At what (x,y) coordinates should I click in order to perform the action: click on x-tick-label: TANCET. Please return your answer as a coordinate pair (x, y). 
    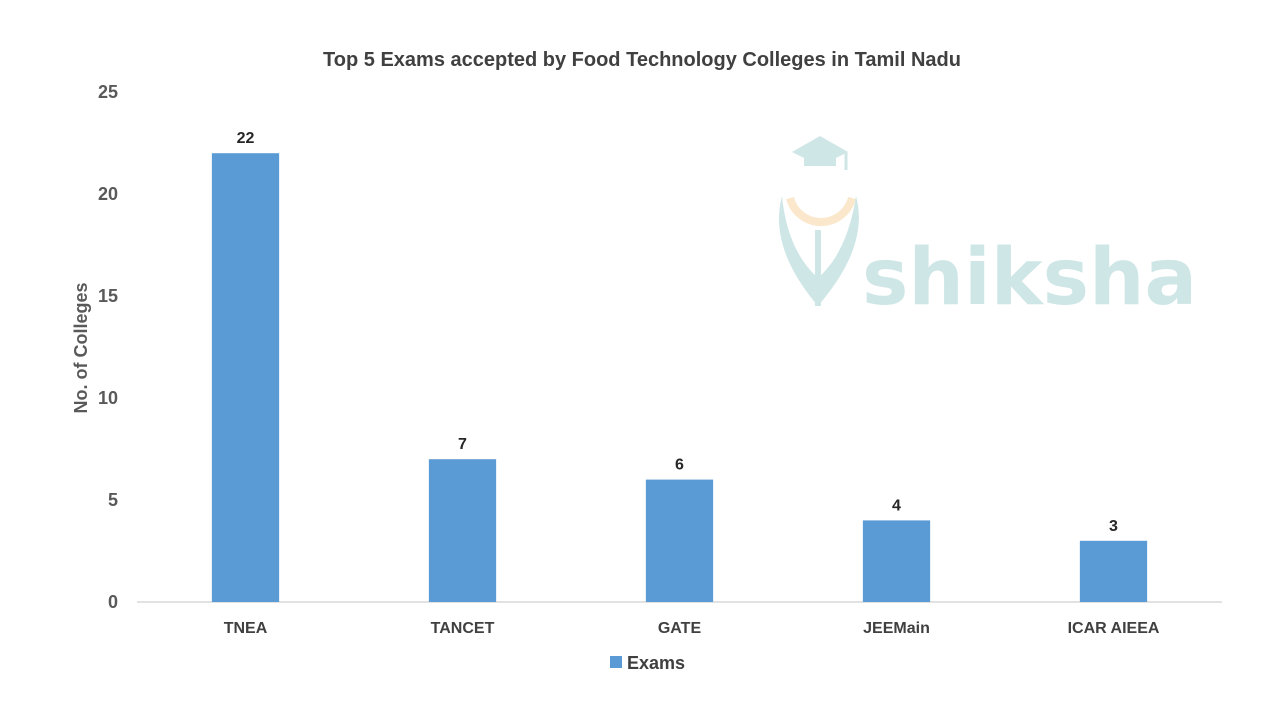
    Looking at the image, I should click on (463, 628).